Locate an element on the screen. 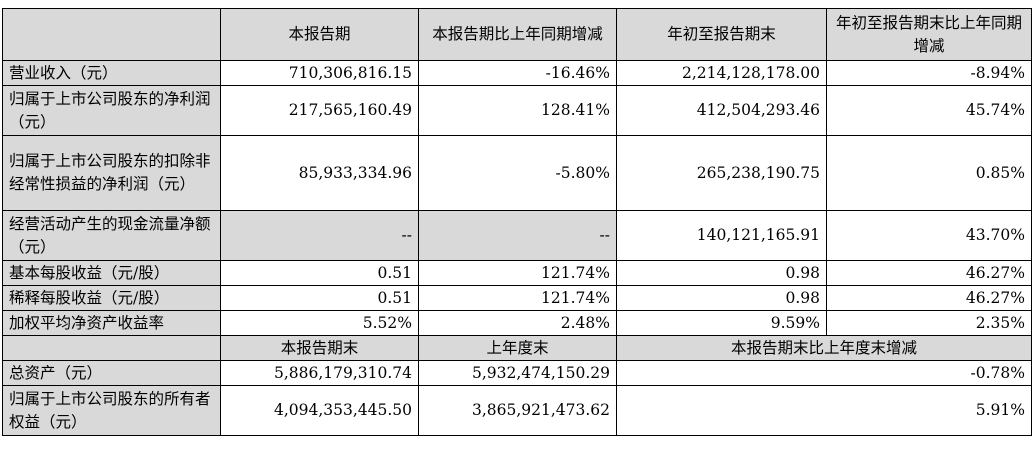 This screenshot has width=1034, height=449. value-cell: -5.80% is located at coordinates (517, 173).